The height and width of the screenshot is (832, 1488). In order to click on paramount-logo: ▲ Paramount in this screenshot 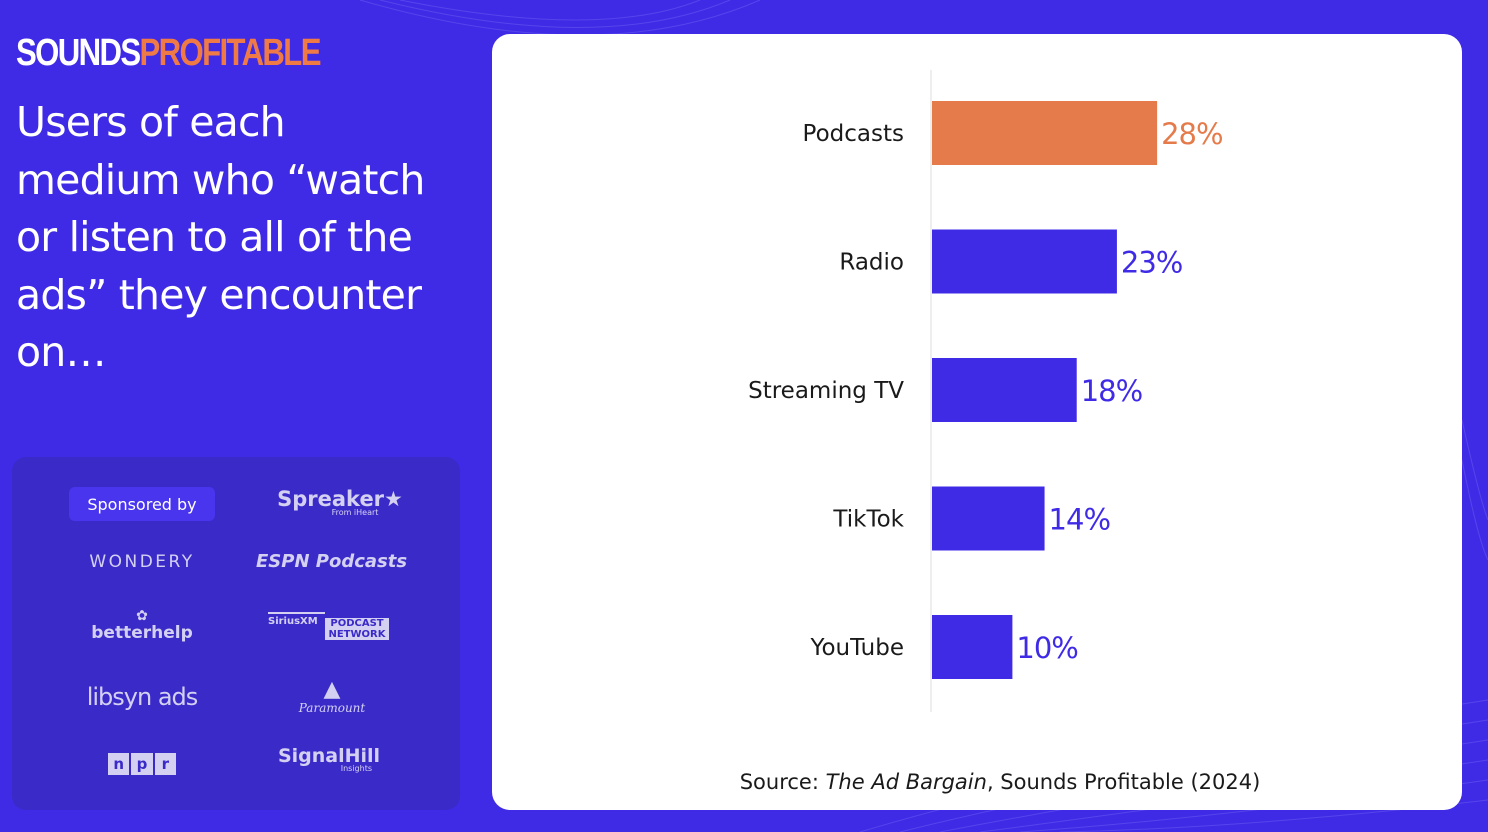, I will do `click(332, 696)`.